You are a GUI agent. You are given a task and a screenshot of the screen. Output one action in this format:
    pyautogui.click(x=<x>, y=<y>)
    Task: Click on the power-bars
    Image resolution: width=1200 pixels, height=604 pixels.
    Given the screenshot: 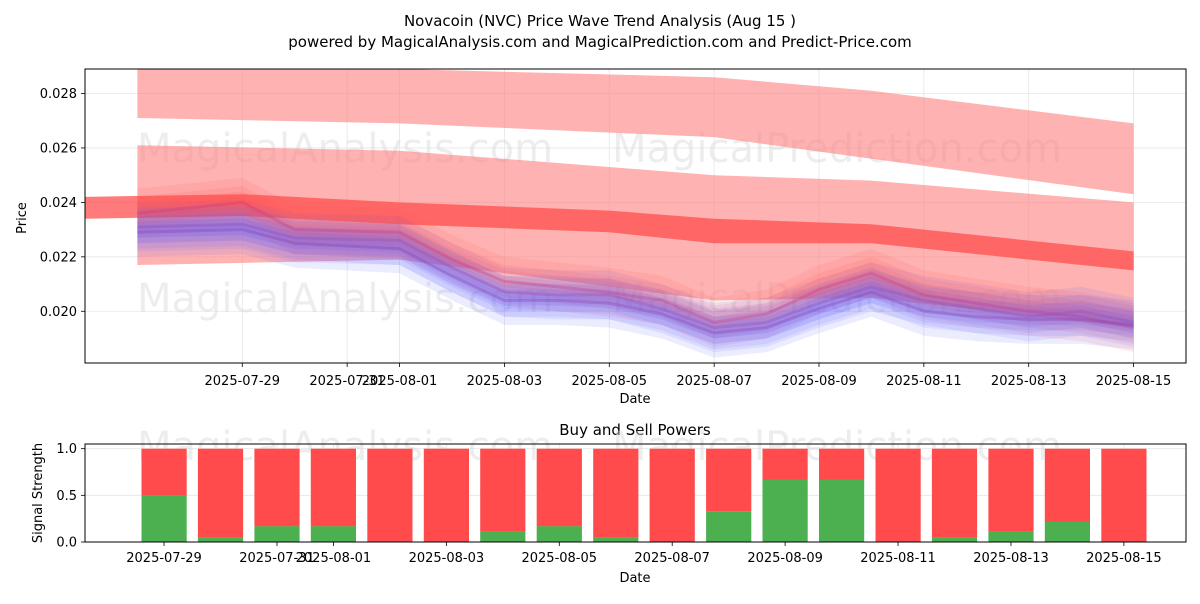 What is the action you would take?
    pyautogui.click(x=644, y=495)
    